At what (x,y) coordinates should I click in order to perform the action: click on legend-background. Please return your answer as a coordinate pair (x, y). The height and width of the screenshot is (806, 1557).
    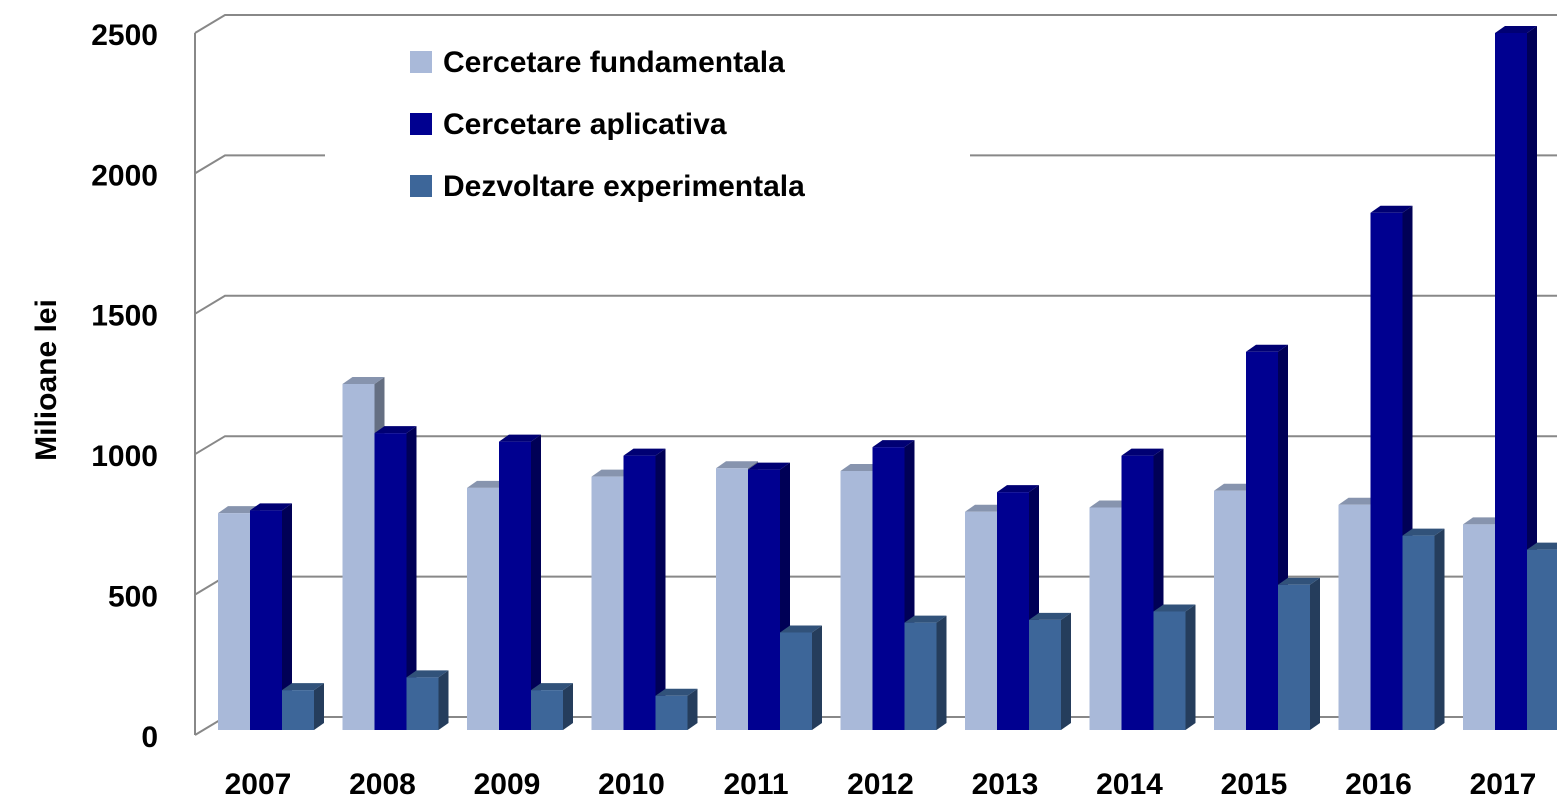
    Looking at the image, I should click on (647, 117).